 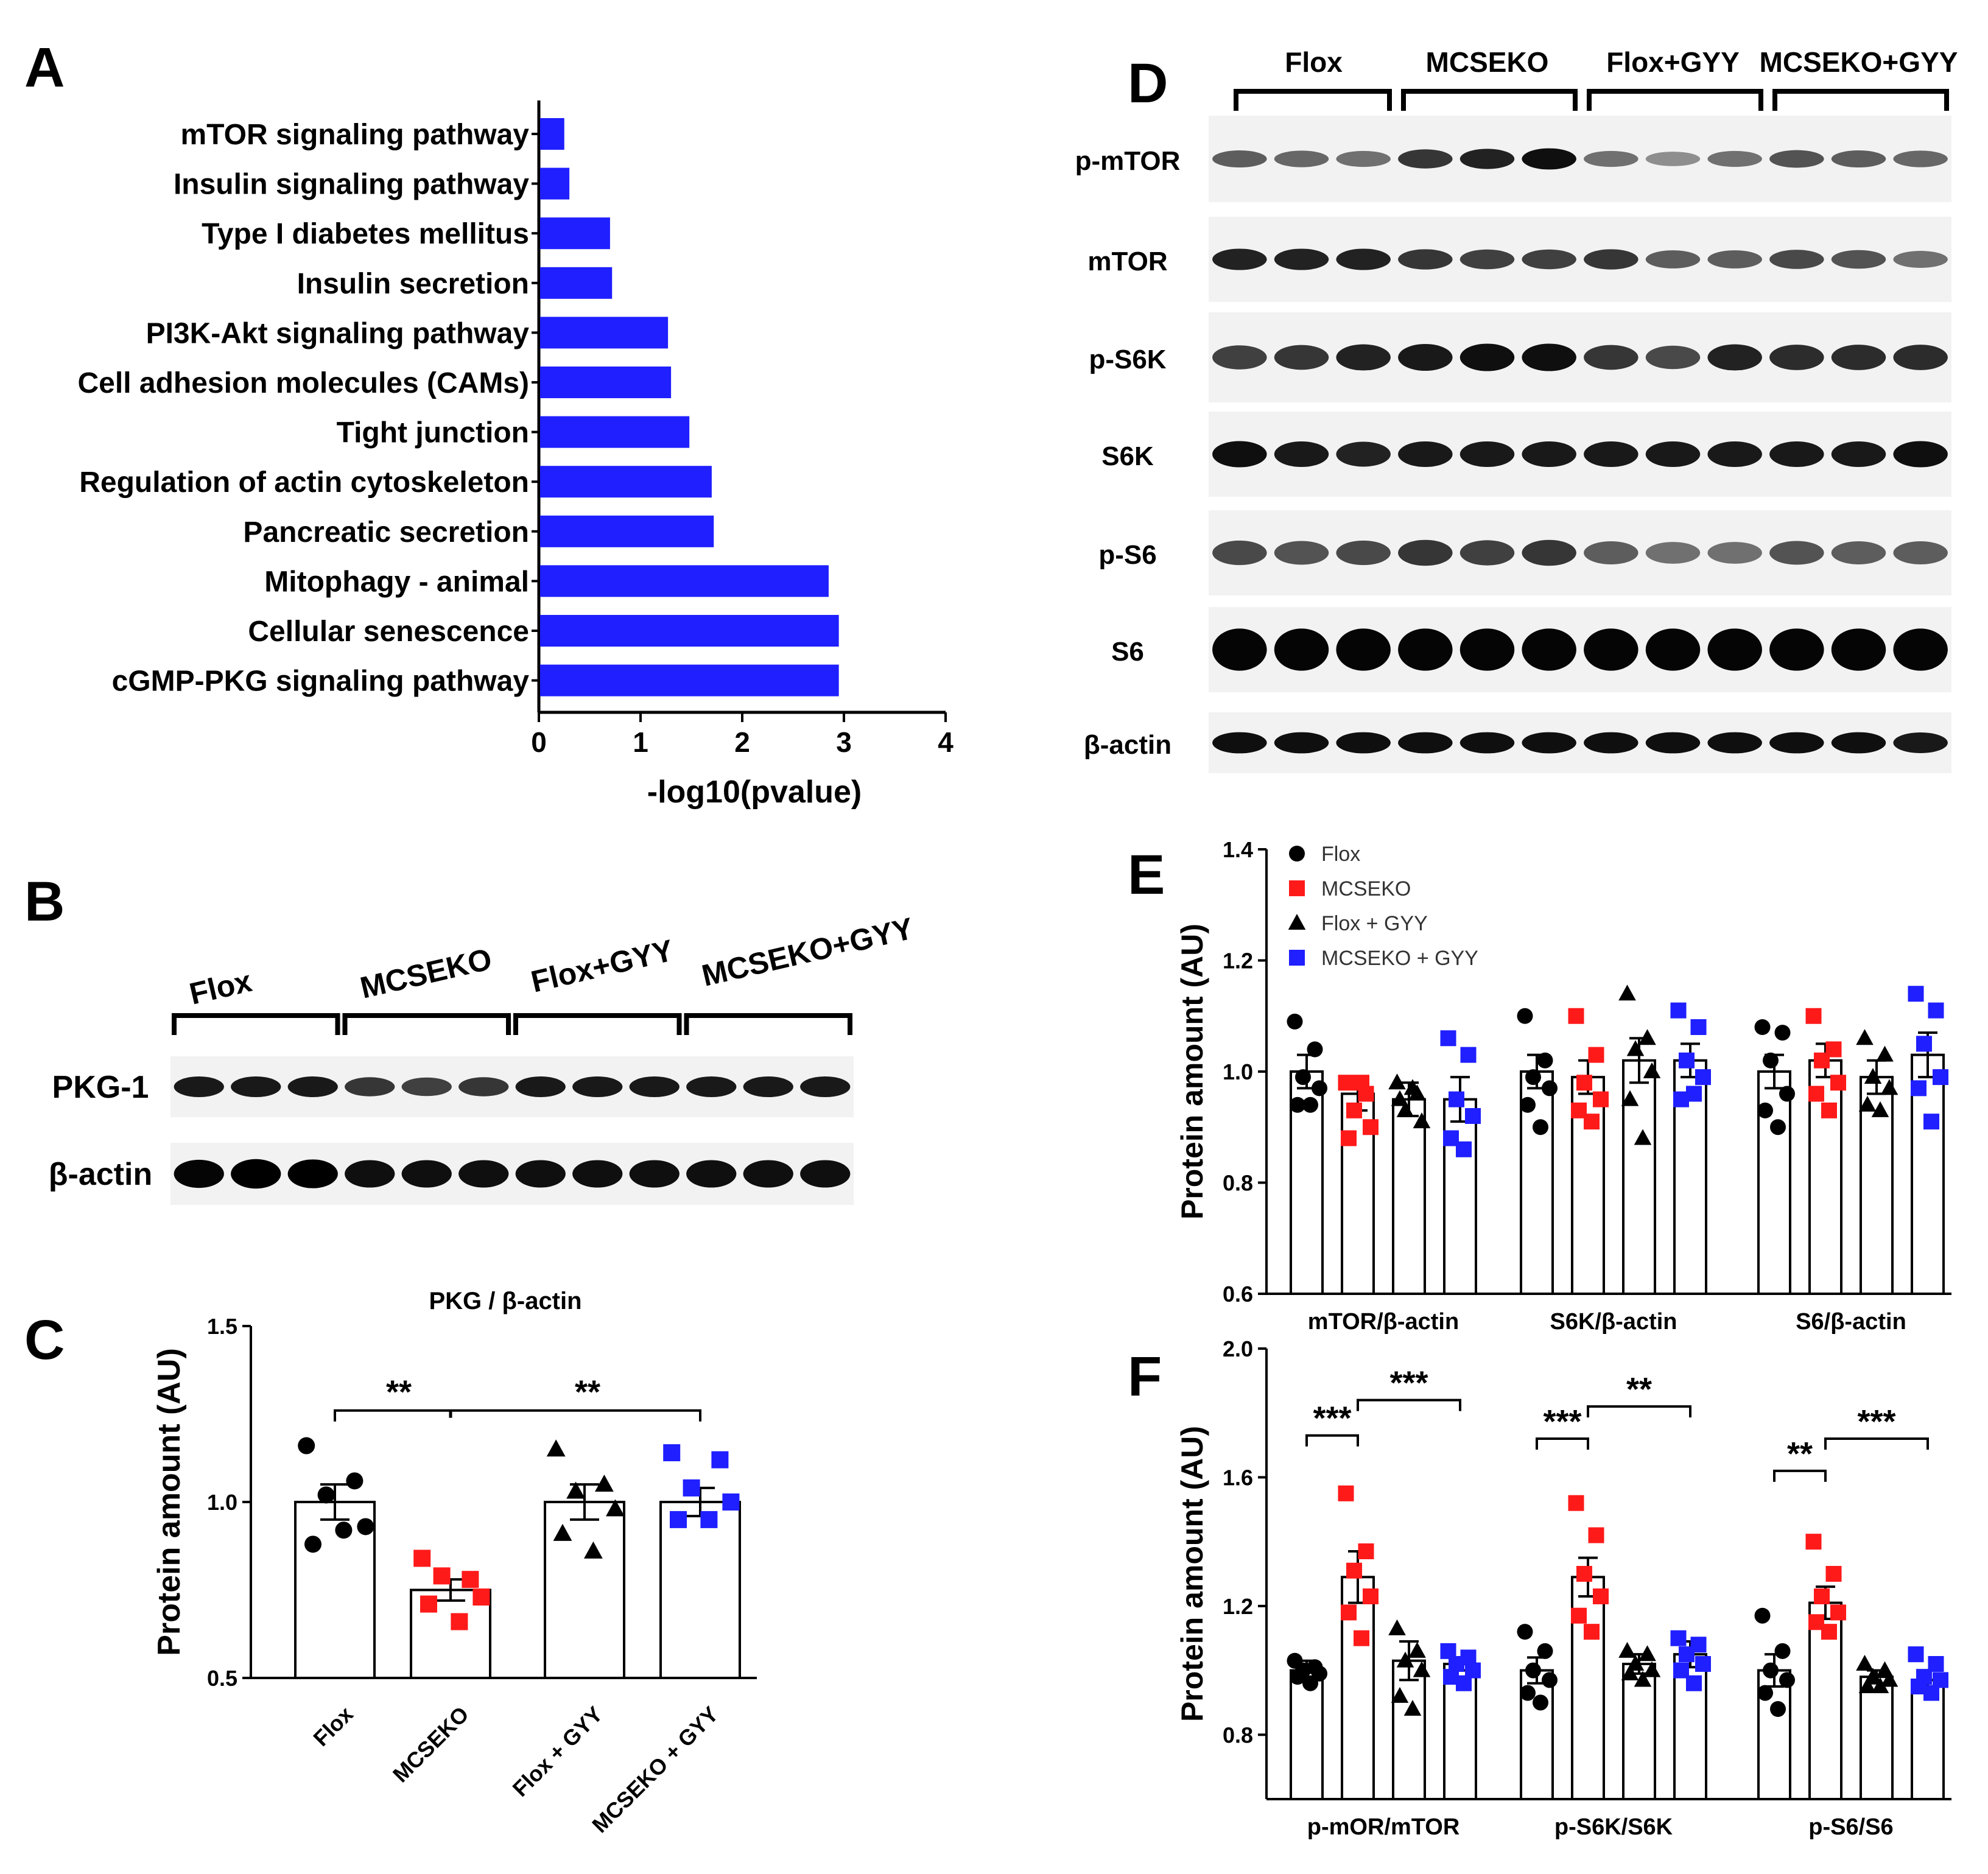 What do you see at coordinates (754, 792) in the screenshot?
I see `x-axis-label: -log10(pvalue)` at bounding box center [754, 792].